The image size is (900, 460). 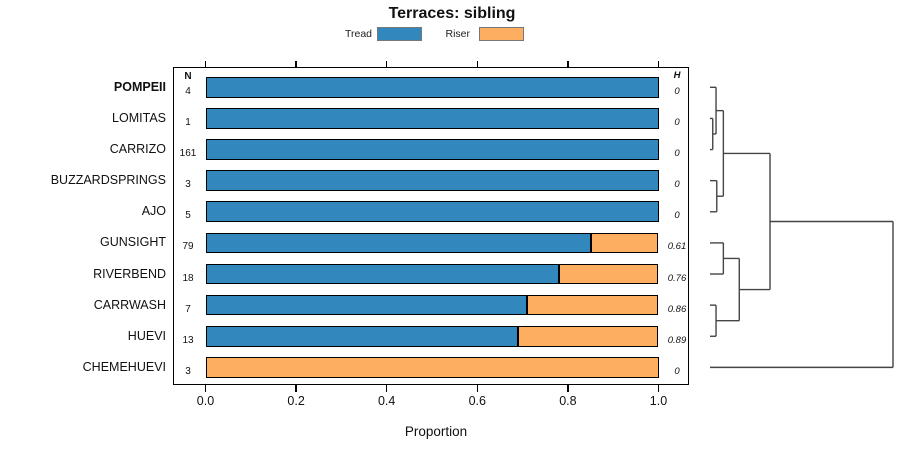 I want to click on n-column-header: N, so click(x=188, y=76).